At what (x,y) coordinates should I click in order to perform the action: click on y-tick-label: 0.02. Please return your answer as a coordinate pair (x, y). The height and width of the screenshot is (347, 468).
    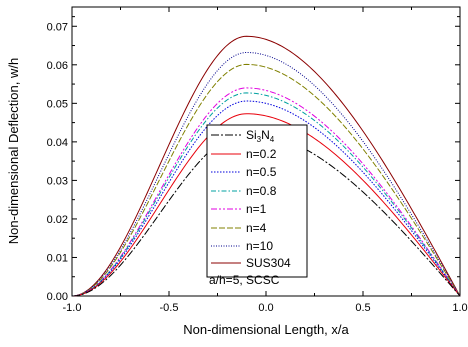
    Looking at the image, I should click on (57, 220).